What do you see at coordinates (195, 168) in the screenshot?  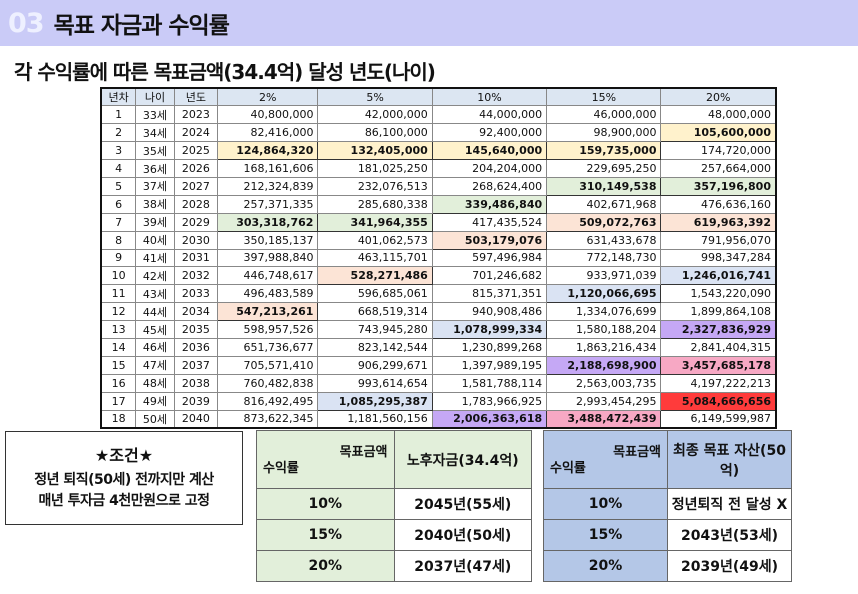 I see `year-cell: 2026` at bounding box center [195, 168].